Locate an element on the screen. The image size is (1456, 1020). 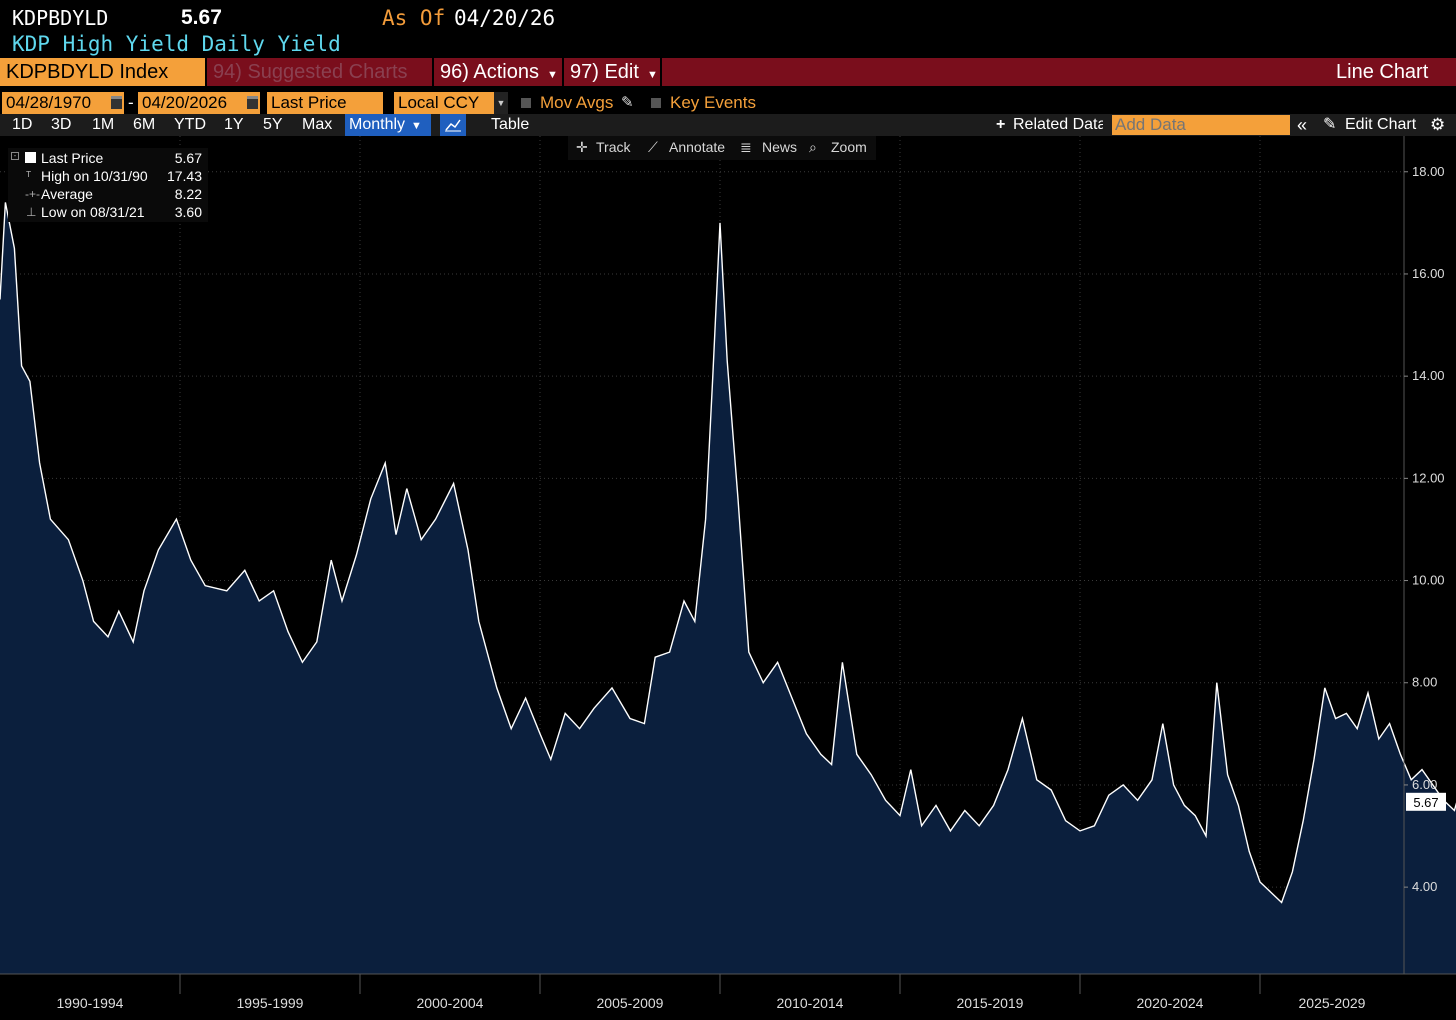
plus-icon: + is located at coordinates (1001, 124).